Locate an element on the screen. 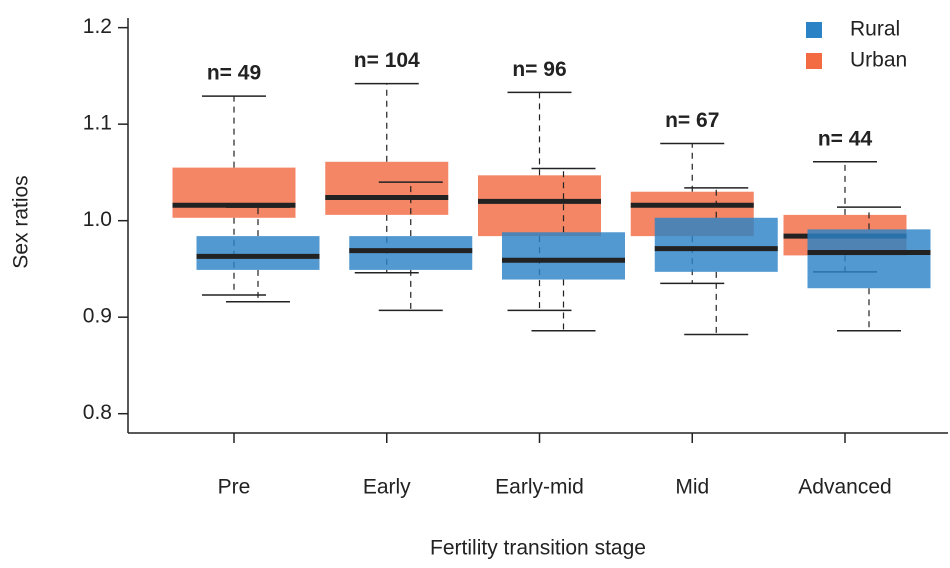 This screenshot has height=568, width=950. x-tick-label: Mid is located at coordinates (692, 487).